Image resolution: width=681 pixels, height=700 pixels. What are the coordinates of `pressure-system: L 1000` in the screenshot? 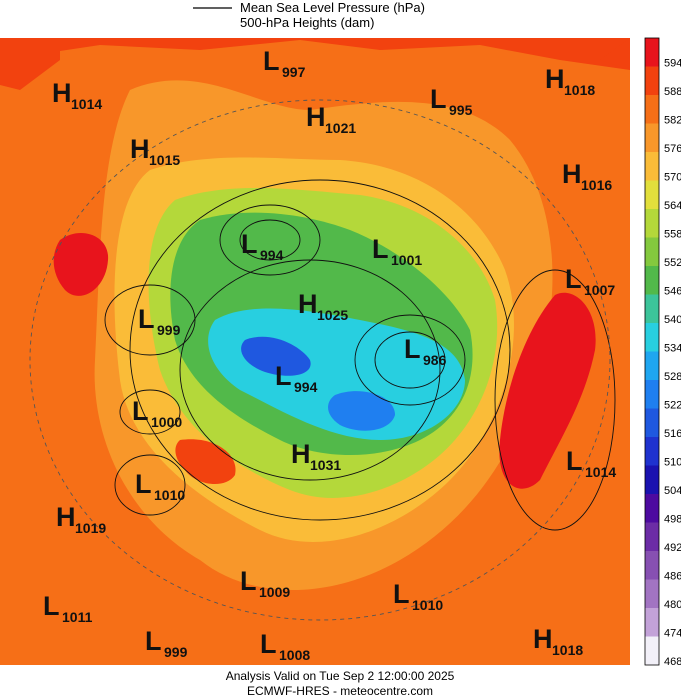 It's located at (157, 413).